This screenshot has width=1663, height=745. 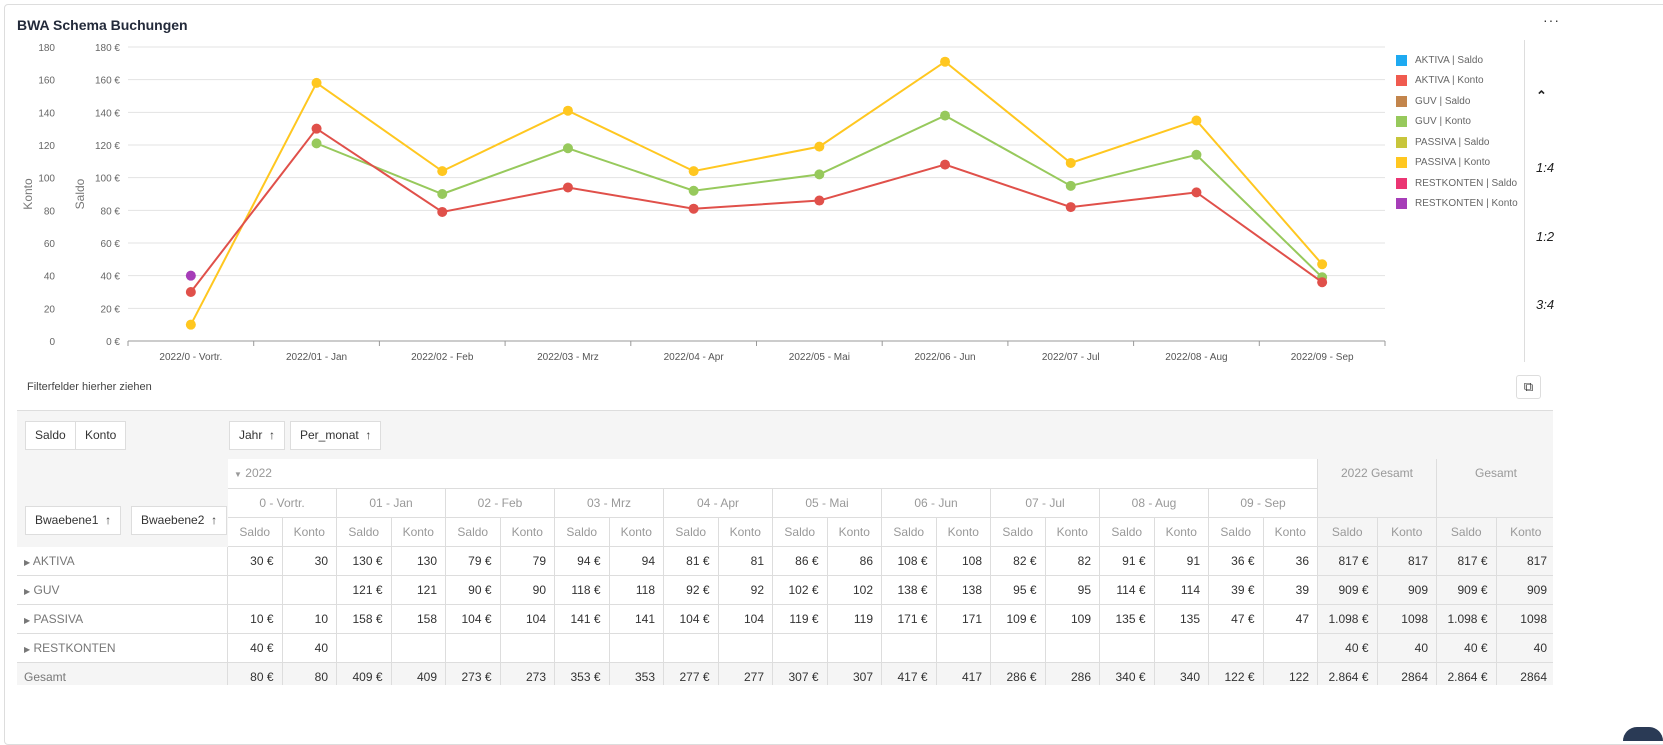 I want to click on month-header: 01 - Jan, so click(x=391, y=503).